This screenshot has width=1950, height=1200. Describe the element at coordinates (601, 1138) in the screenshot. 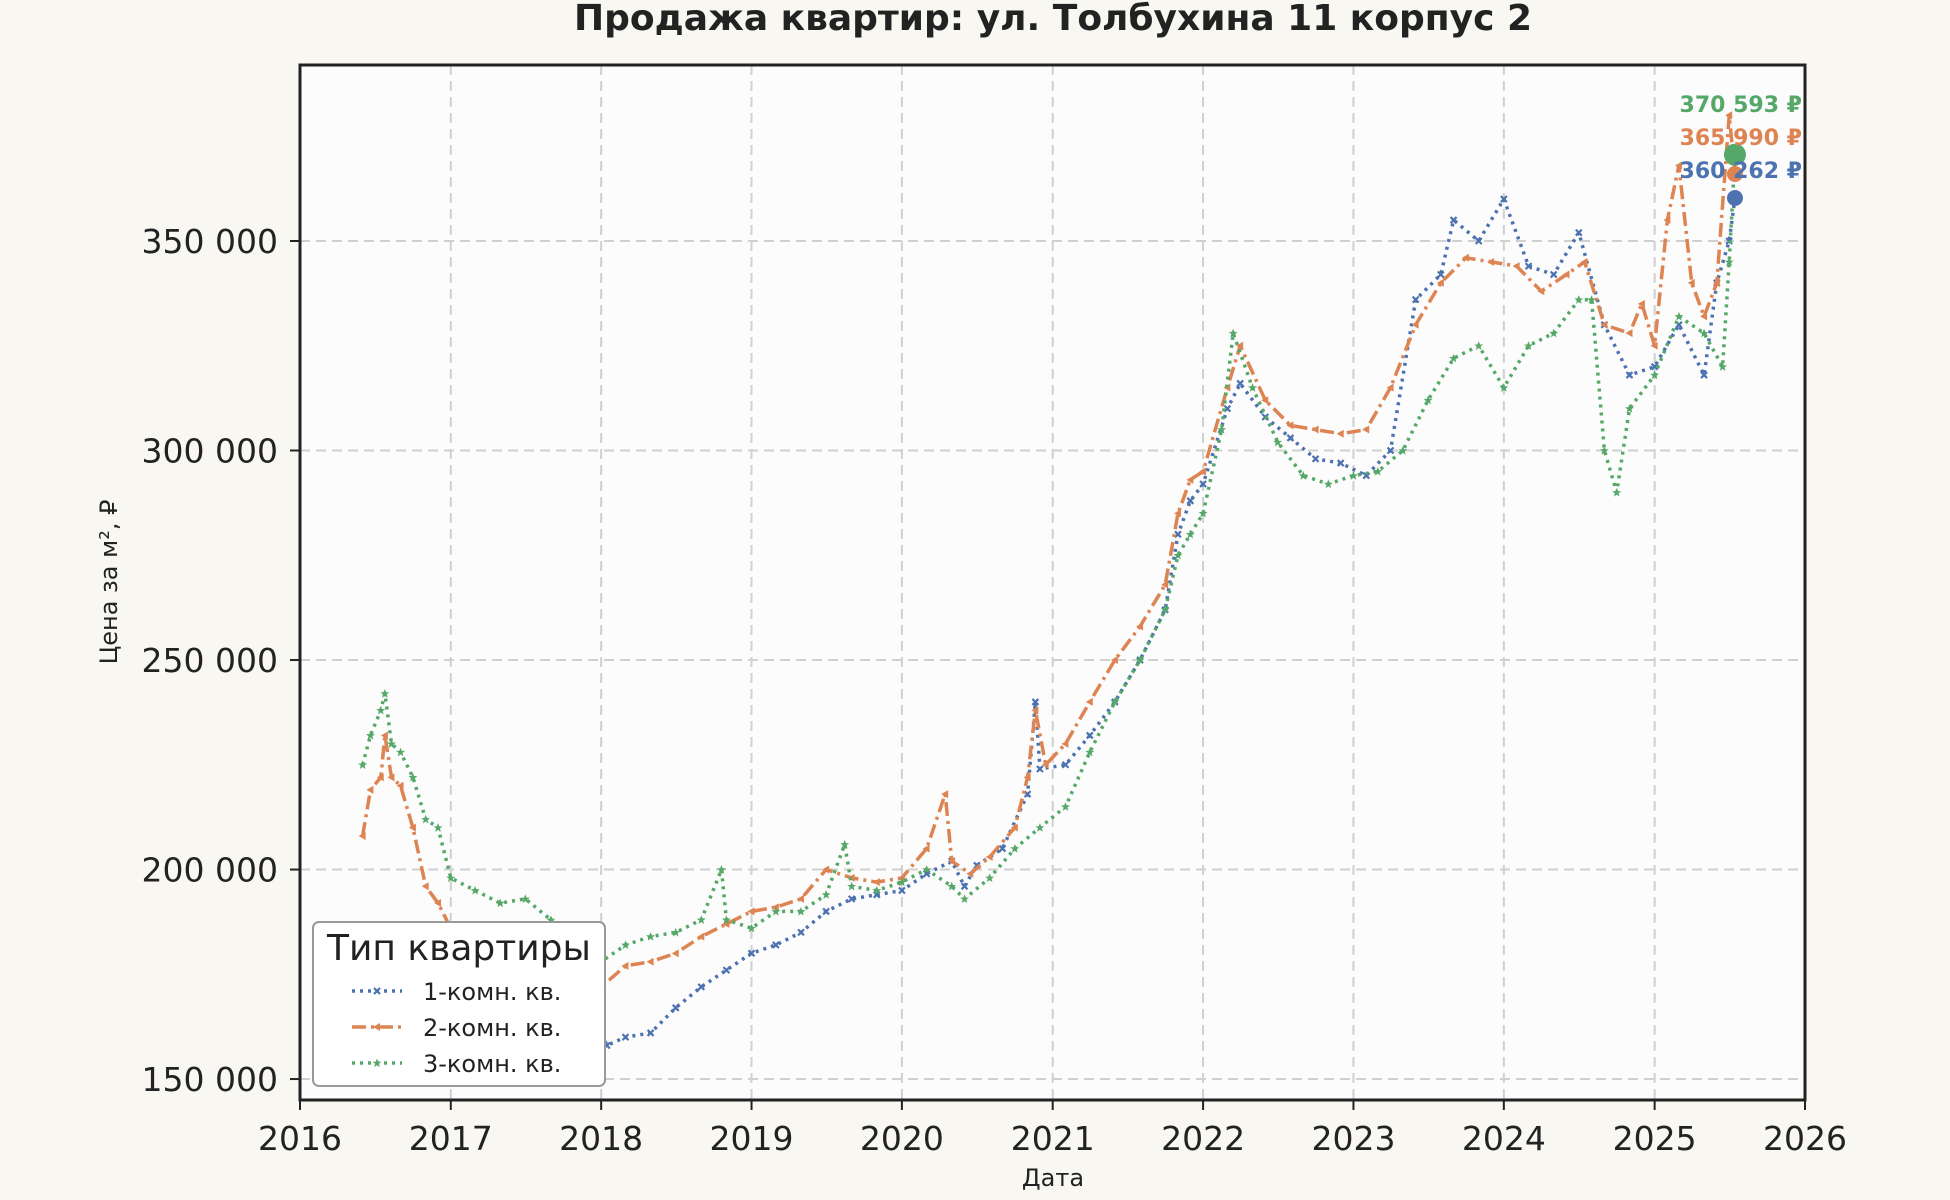

I see `x-tick-label: 2018` at that location.